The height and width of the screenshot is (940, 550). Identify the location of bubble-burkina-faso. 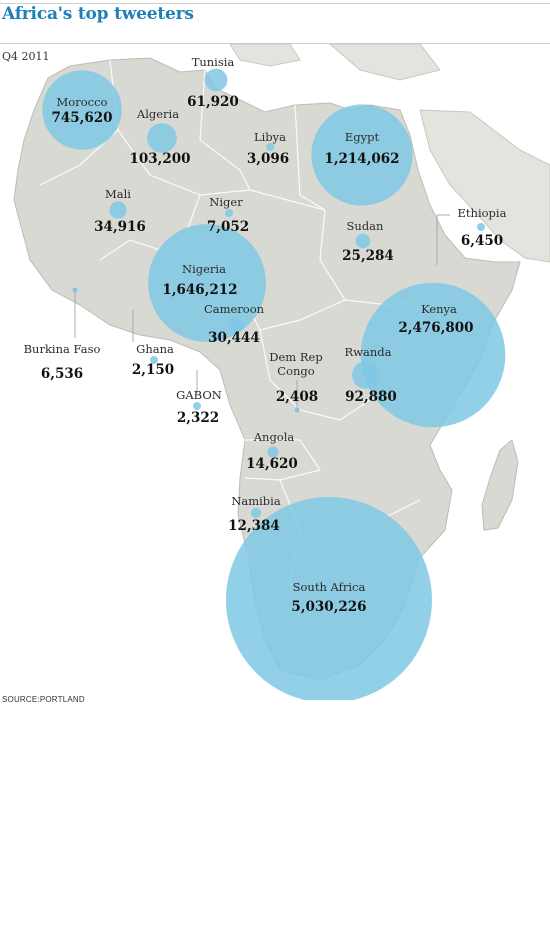
(75, 290).